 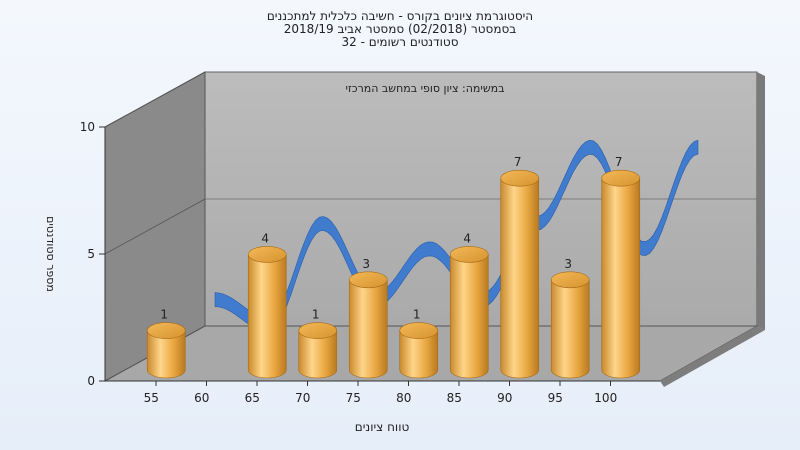 What do you see at coordinates (87, 127) in the screenshot?
I see `y-tick-label: 10` at bounding box center [87, 127].